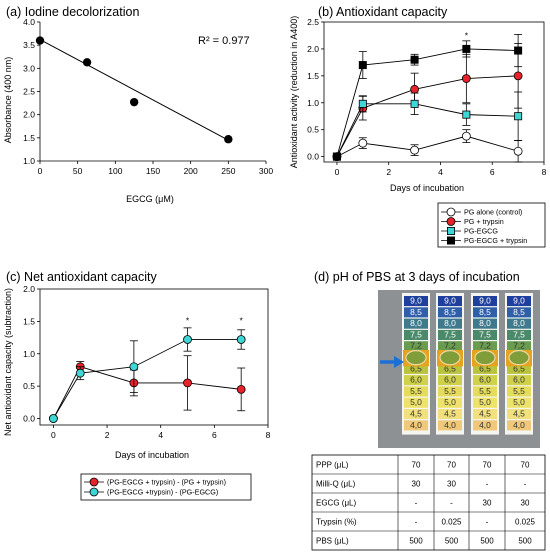  What do you see at coordinates (148, 96) in the screenshot?
I see `panel-a-plot: 0 50 100 150 200 250 300 1.0 1.5 2.0 2.5 3.0 3.5 4.0` at bounding box center [148, 96].